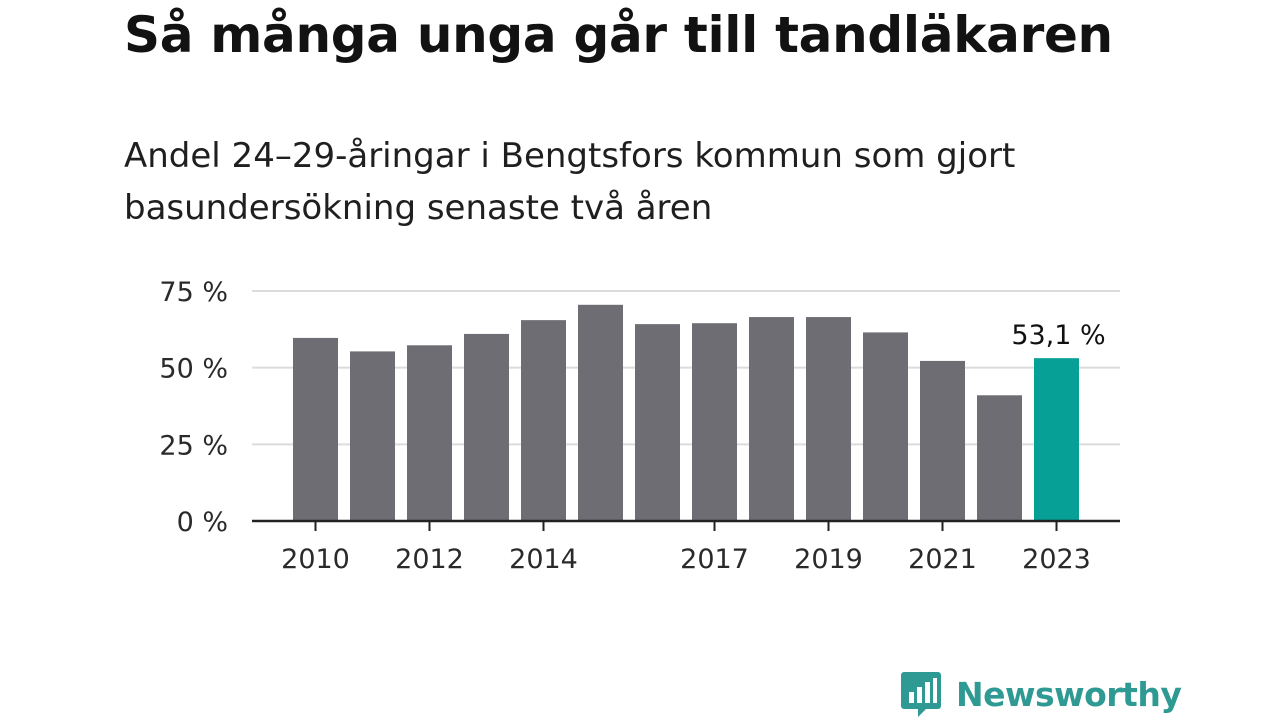  Describe the element at coordinates (828, 419) in the screenshot. I see `bar-2019` at that location.